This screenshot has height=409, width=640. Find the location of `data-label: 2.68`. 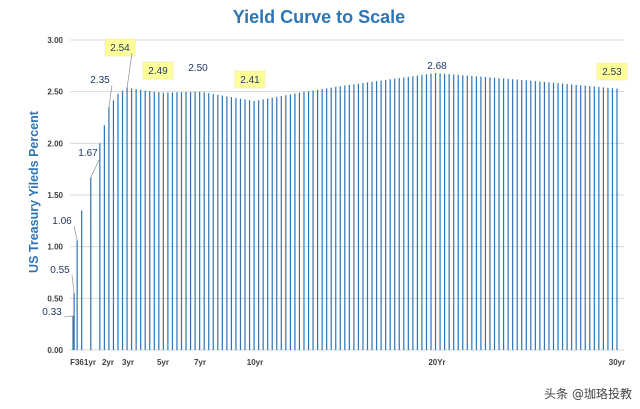

data-label: 2.68 is located at coordinates (437, 66).